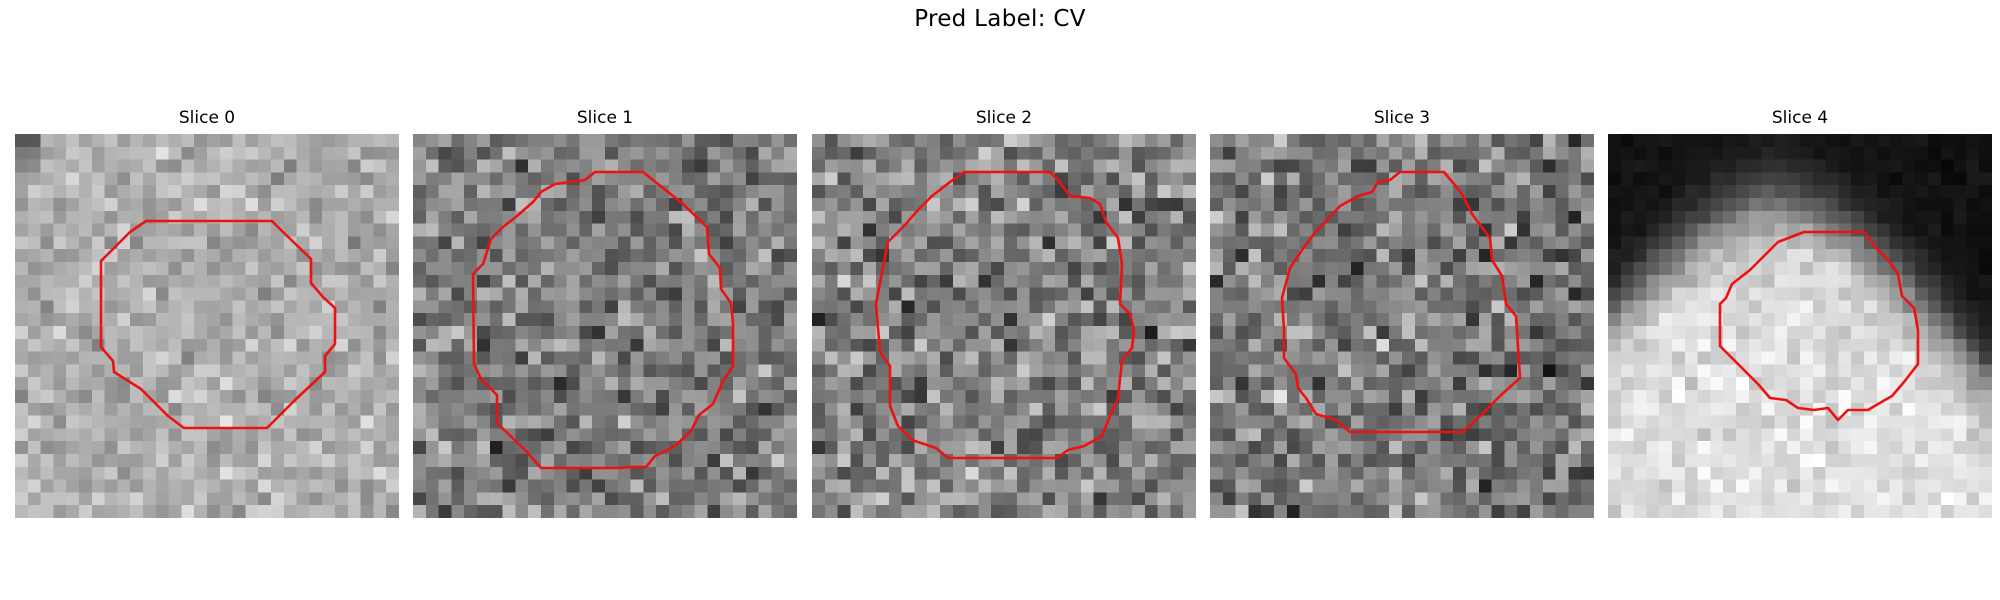 The height and width of the screenshot is (600, 2000). I want to click on slice-4-title: Slice 4, so click(1800, 118).